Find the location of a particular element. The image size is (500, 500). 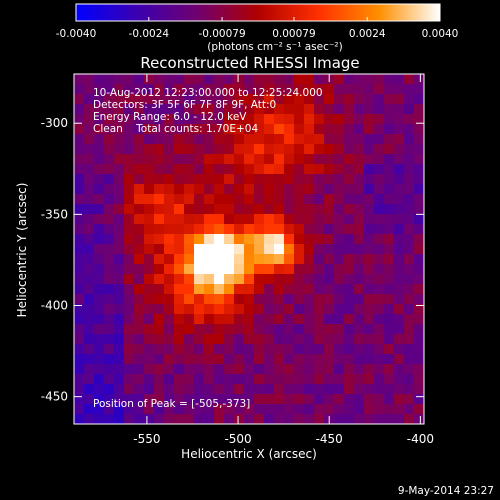

x-tick-label: -400 is located at coordinates (420, 439).